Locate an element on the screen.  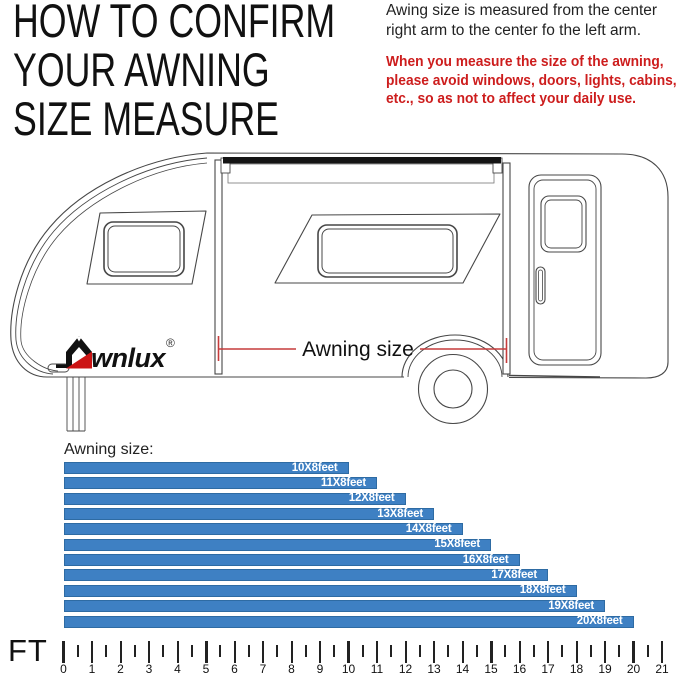
wheel-hub is located at coordinates (453, 389).